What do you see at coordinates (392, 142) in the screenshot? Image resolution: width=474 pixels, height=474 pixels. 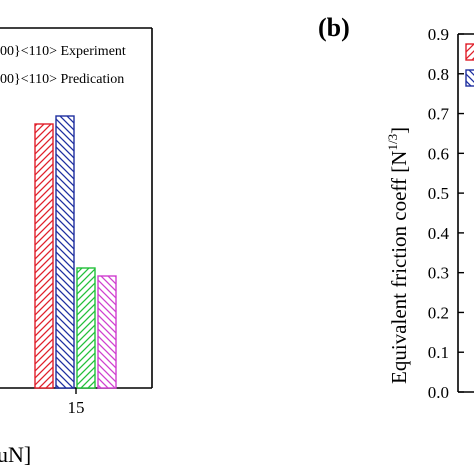 I see `panel-b-y-axis-label-superscript: 1/3` at bounding box center [392, 142].